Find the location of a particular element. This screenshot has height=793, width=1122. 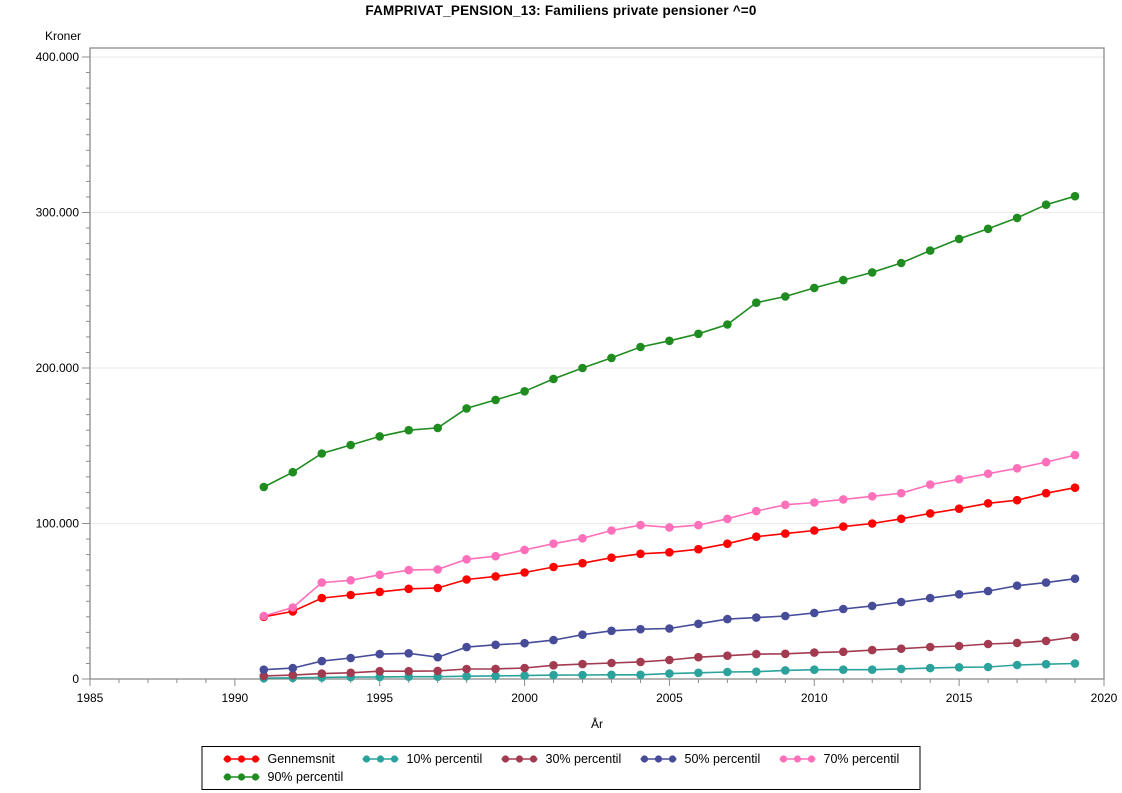

data-point-10-percentil-2010 is located at coordinates (814, 669).